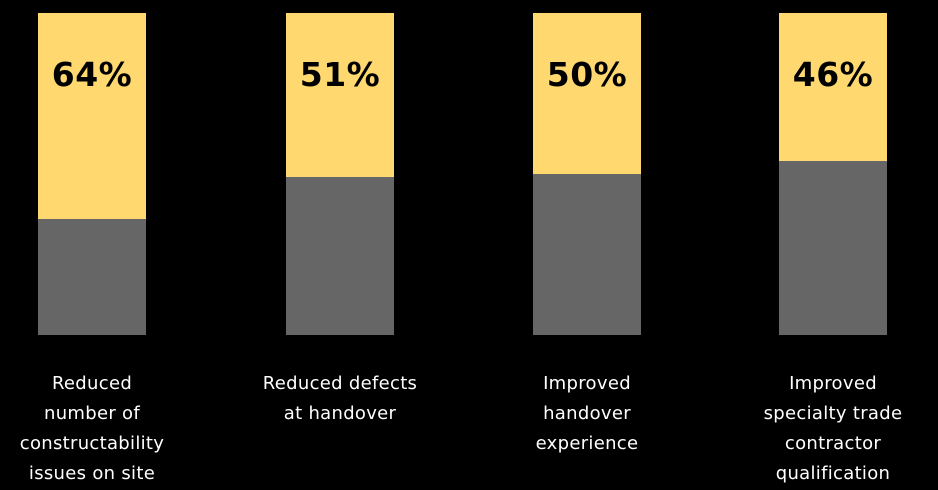  I want to click on bar-1: 64%, so click(92, 174).